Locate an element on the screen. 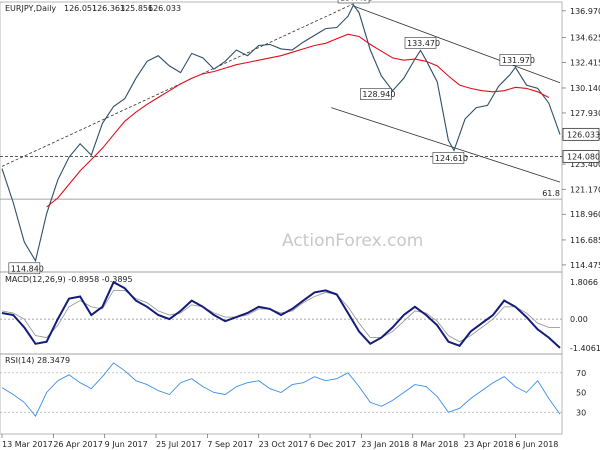 The height and width of the screenshot is (450, 600). level-price-box is located at coordinates (581, 156).